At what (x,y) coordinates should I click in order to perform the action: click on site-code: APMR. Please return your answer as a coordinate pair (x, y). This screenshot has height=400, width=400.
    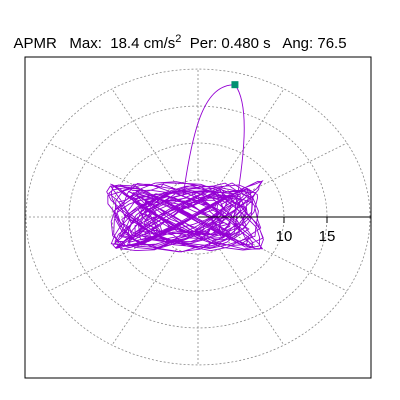
    Looking at the image, I should click on (35, 43).